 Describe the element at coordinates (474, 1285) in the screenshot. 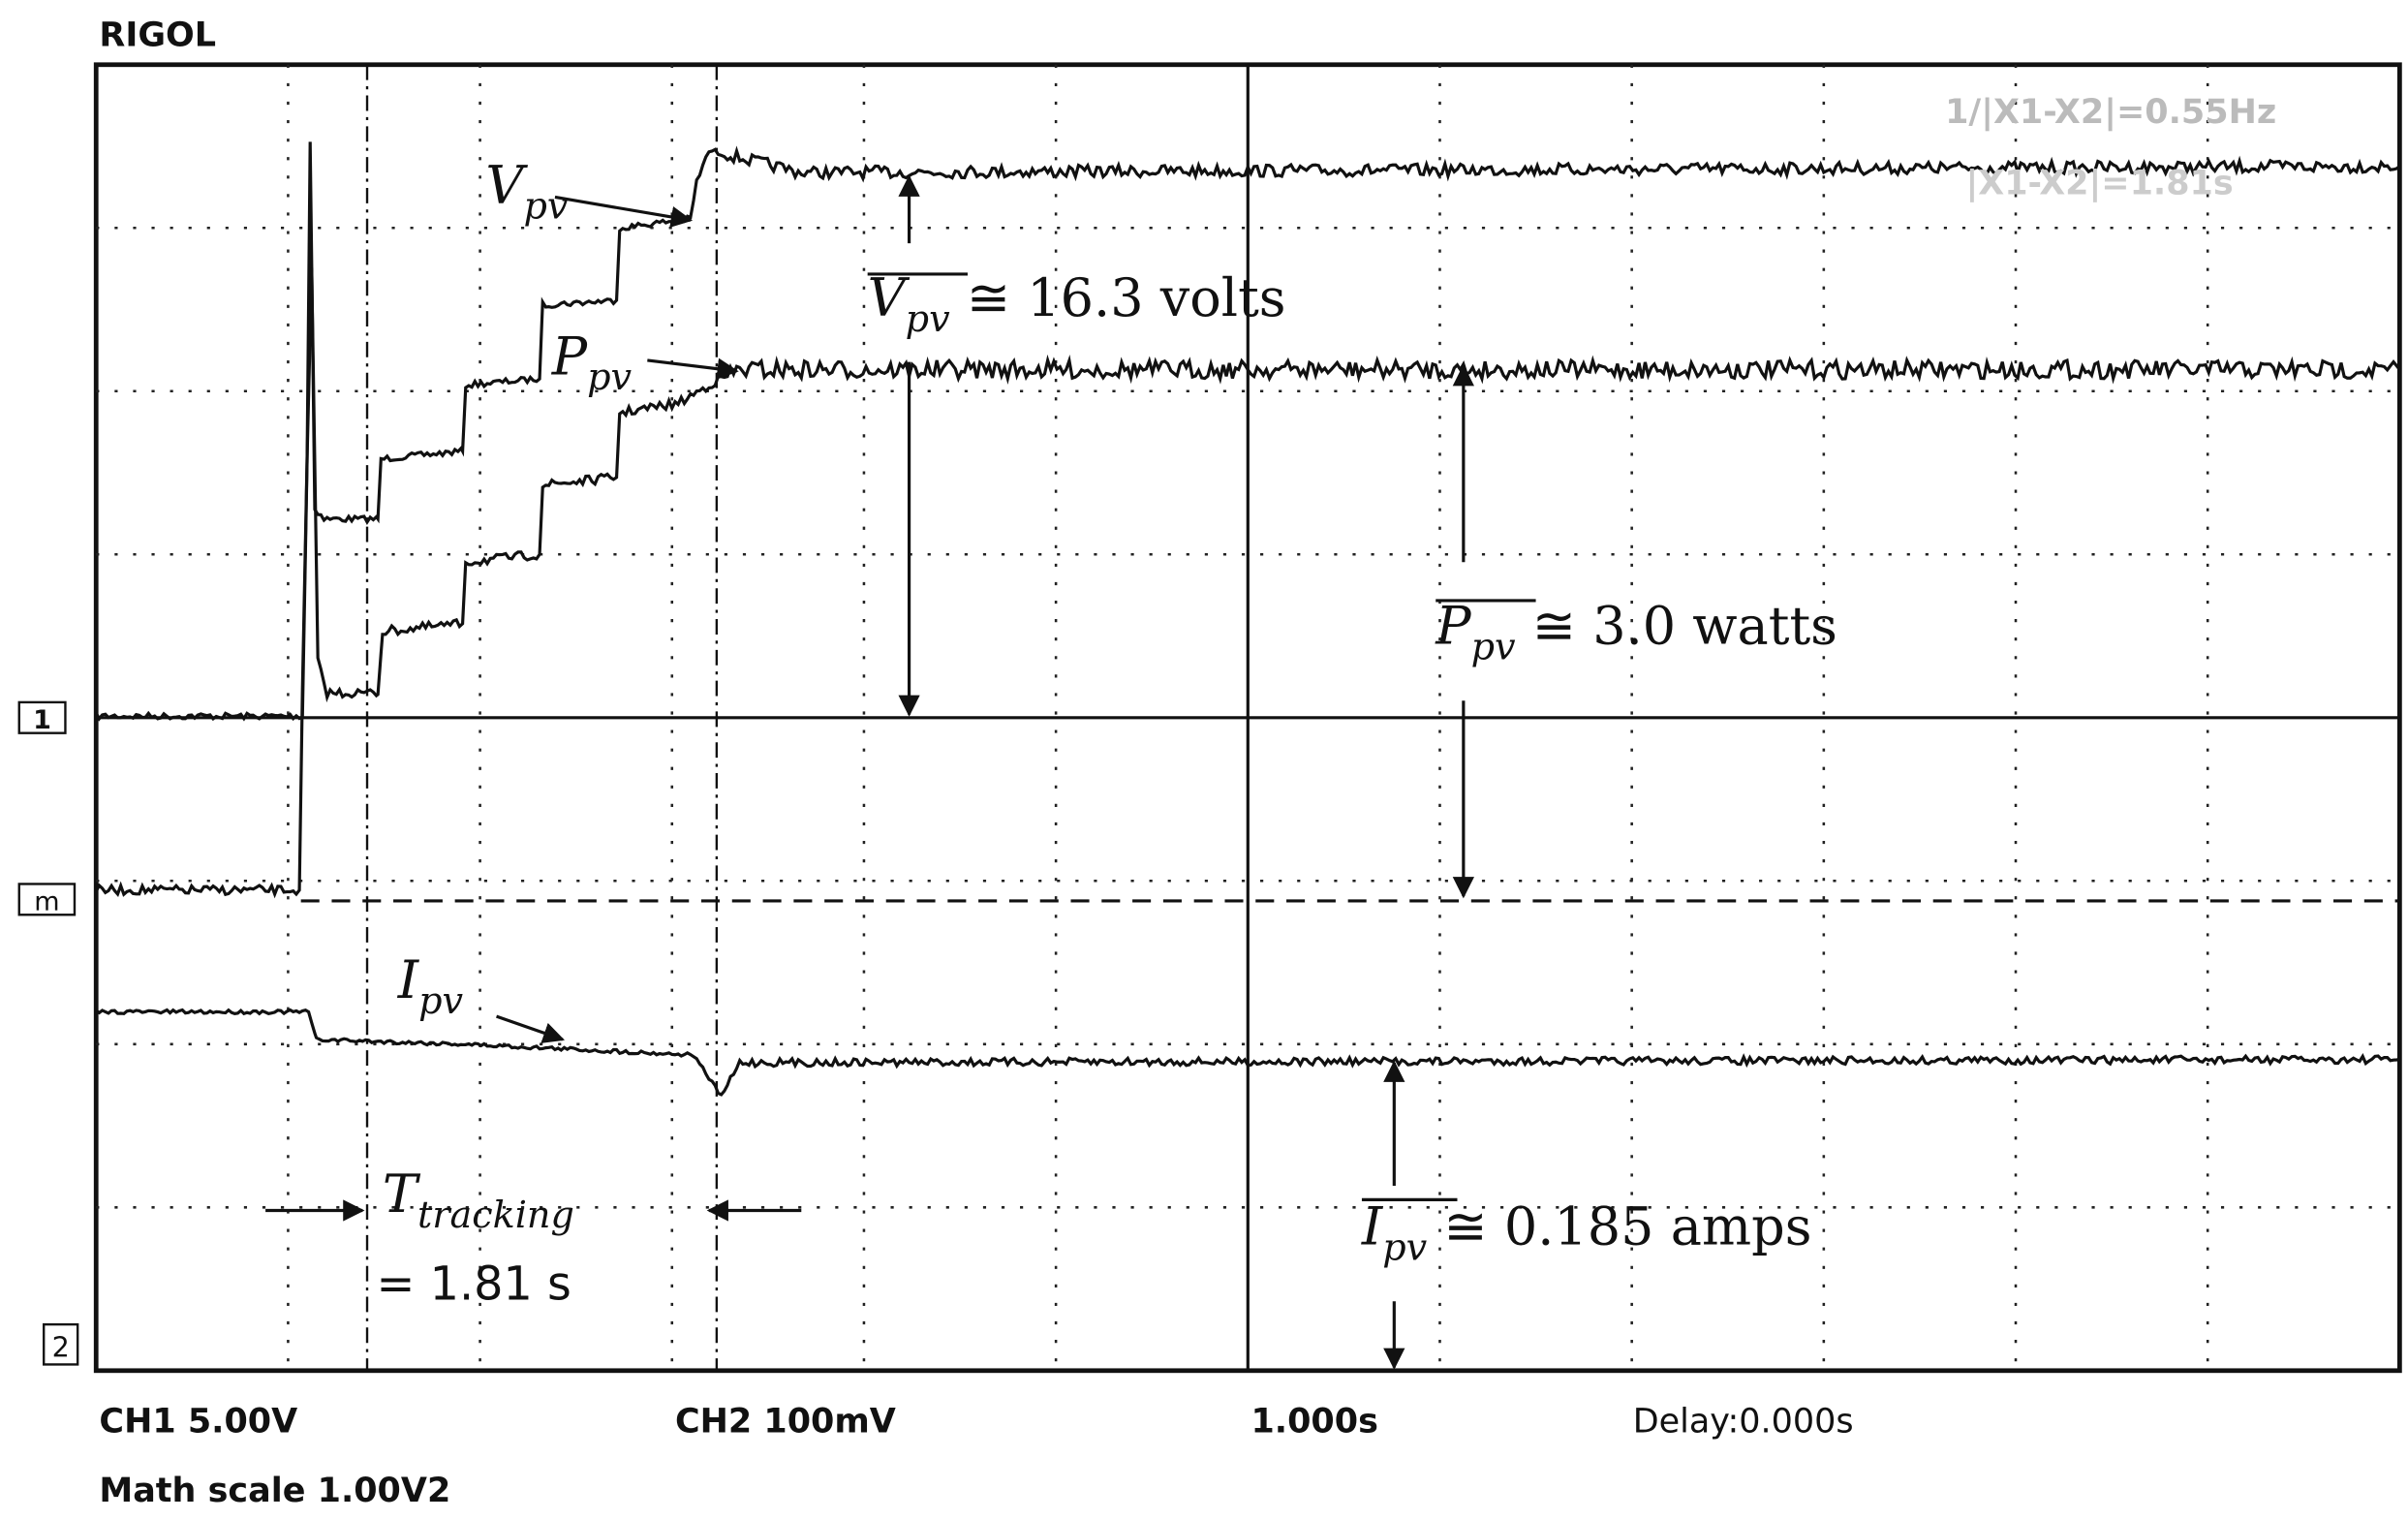

I see `tracking-value: = 1.81 s` at that location.